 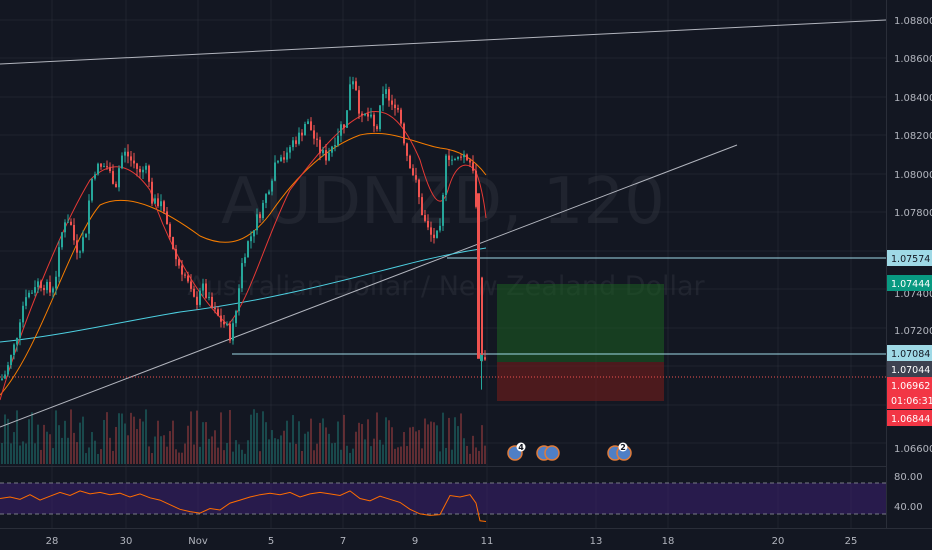 What do you see at coordinates (909, 283) in the screenshot?
I see `target-tag` at bounding box center [909, 283].